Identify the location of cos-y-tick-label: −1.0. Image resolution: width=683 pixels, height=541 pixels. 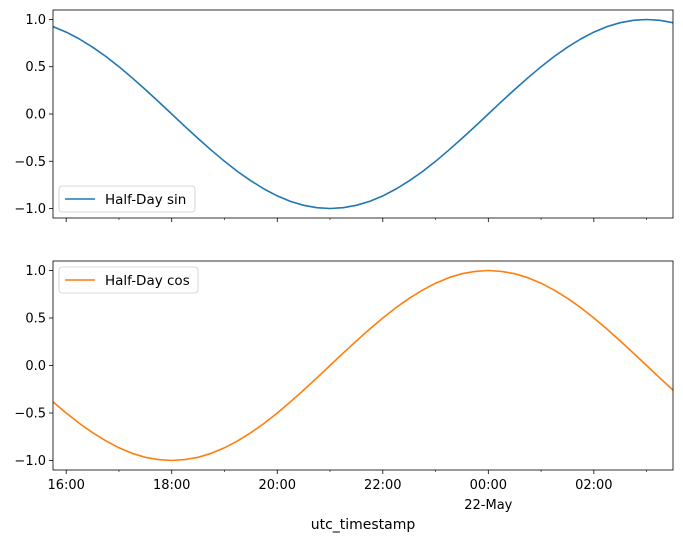
(30, 461).